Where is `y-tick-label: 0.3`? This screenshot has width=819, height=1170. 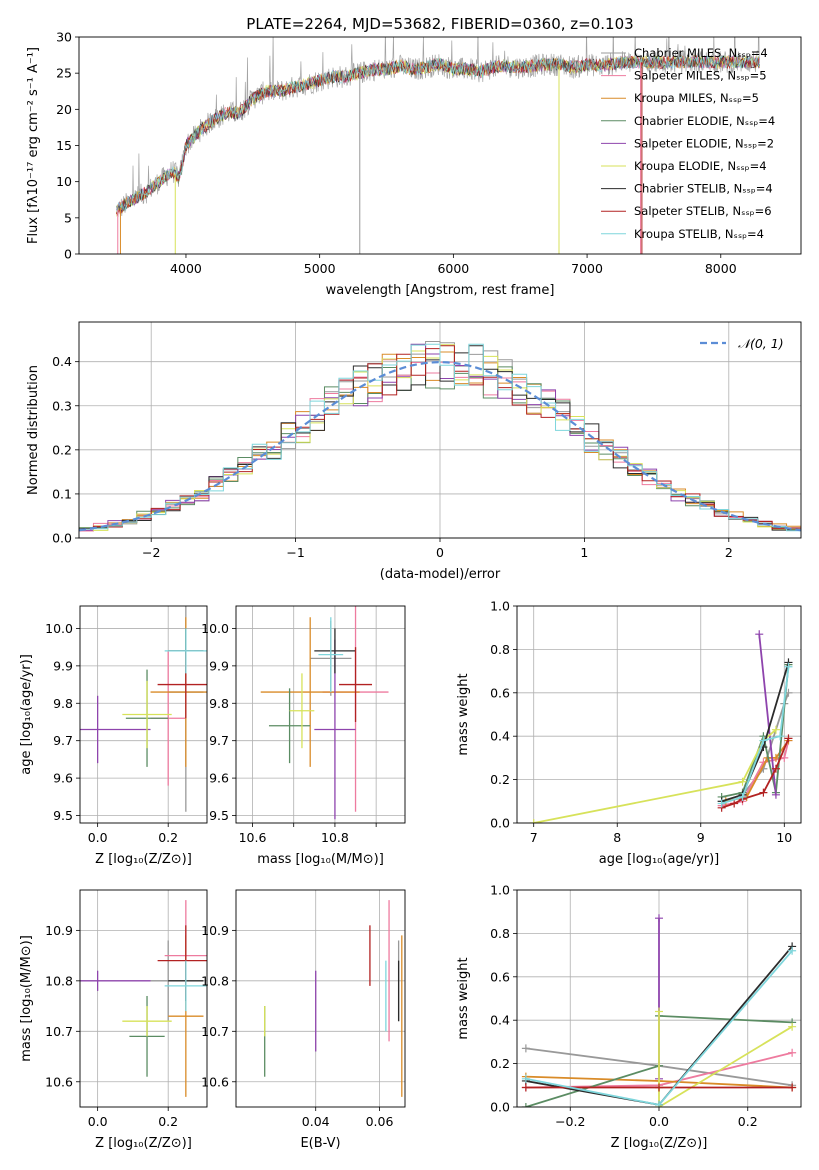
y-tick-label: 0.3 is located at coordinates (62, 405).